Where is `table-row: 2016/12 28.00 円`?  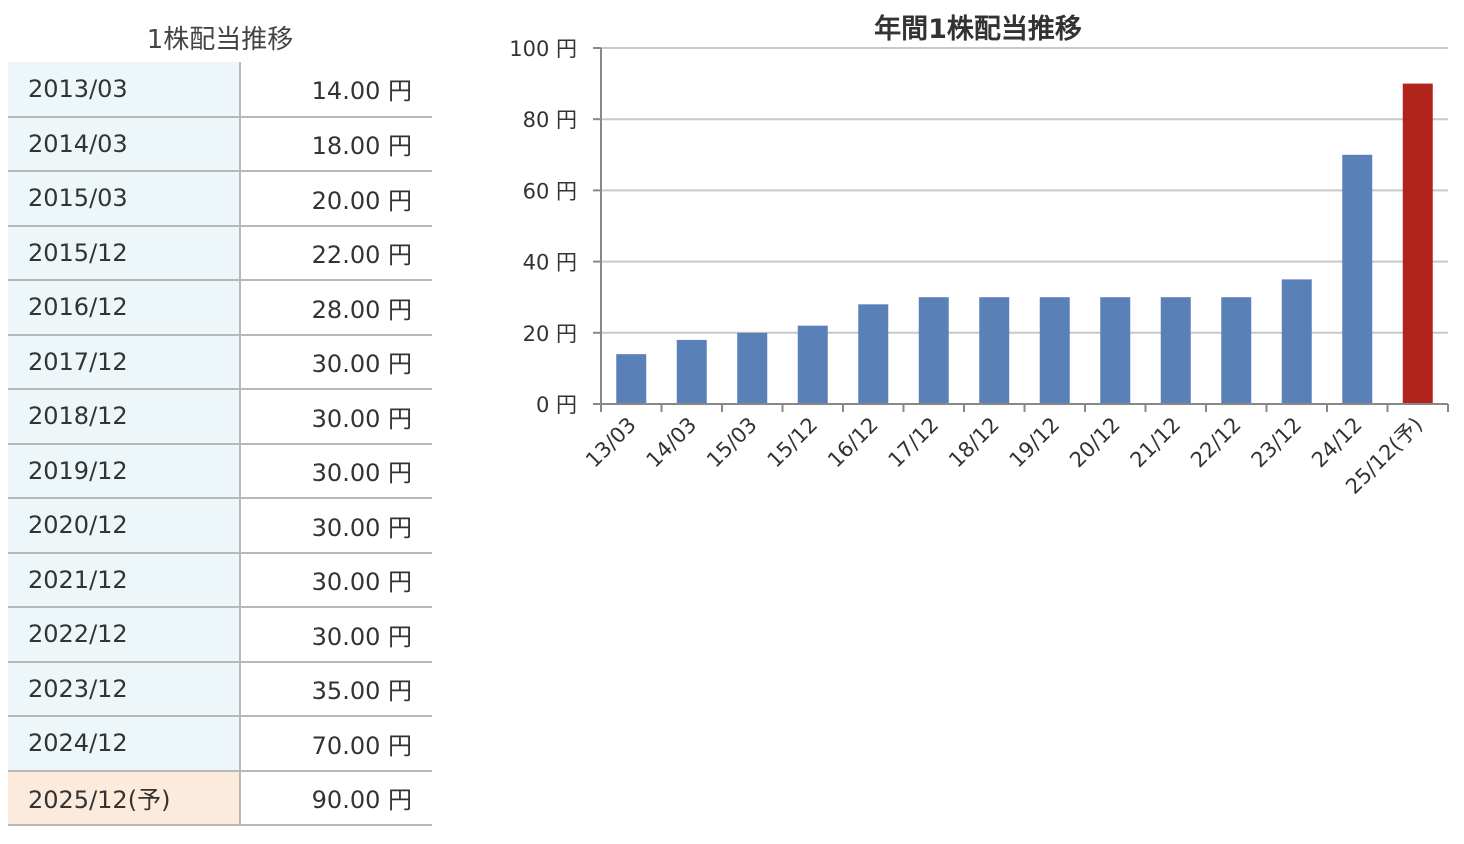 table-row: 2016/12 28.00 円 is located at coordinates (220, 308).